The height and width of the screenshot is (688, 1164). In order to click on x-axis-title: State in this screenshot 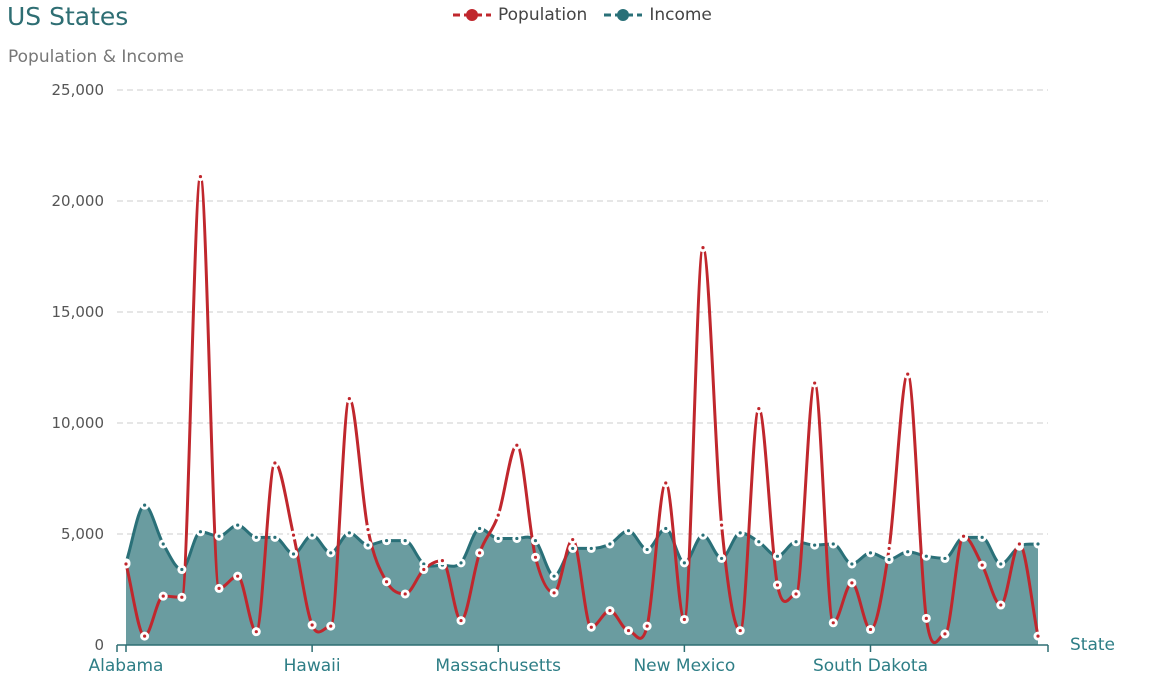, I will do `click(1092, 645)`.